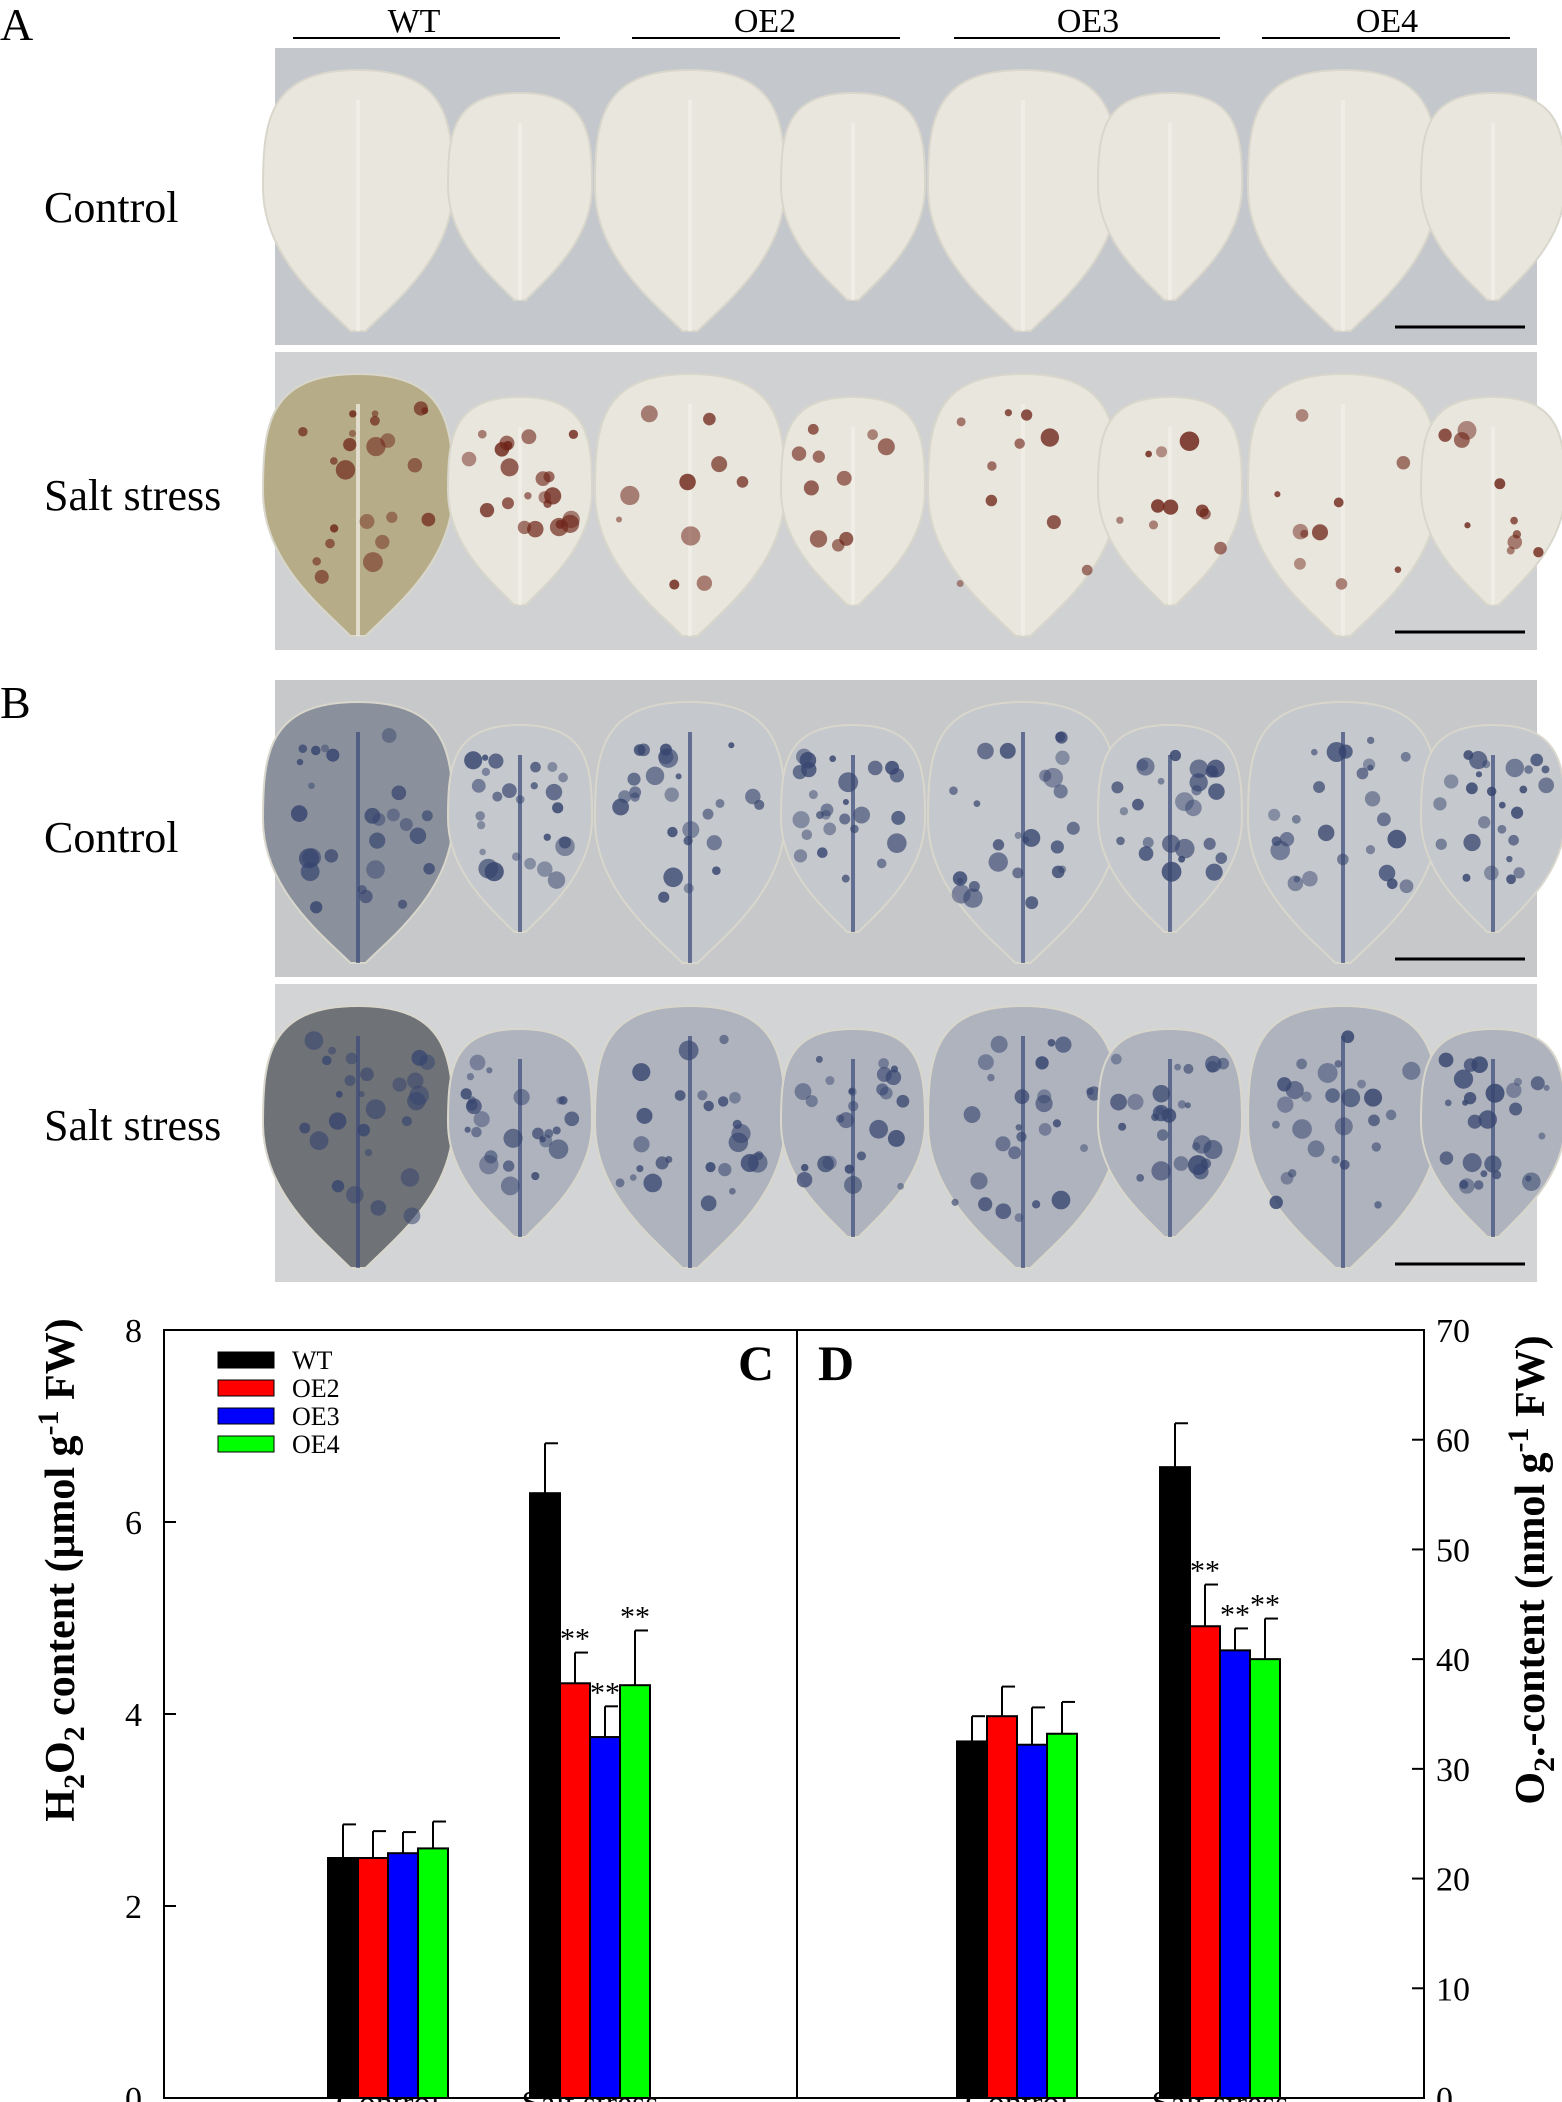 The width and height of the screenshot is (1562, 2102). What do you see at coordinates (911, 196) in the screenshot?
I see `photo-a-control` at bounding box center [911, 196].